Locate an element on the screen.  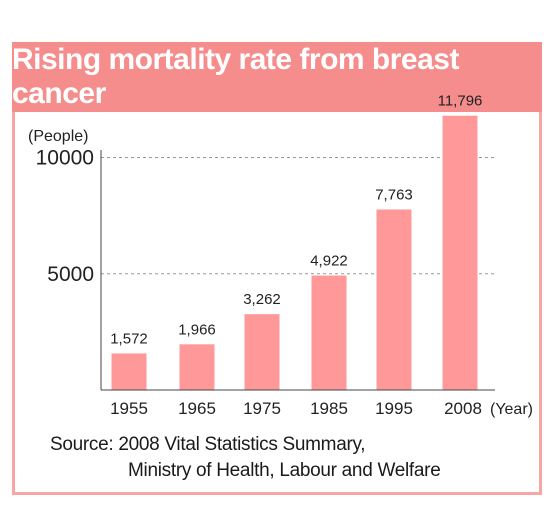
y-tick-label: 10000 is located at coordinates (65, 158).